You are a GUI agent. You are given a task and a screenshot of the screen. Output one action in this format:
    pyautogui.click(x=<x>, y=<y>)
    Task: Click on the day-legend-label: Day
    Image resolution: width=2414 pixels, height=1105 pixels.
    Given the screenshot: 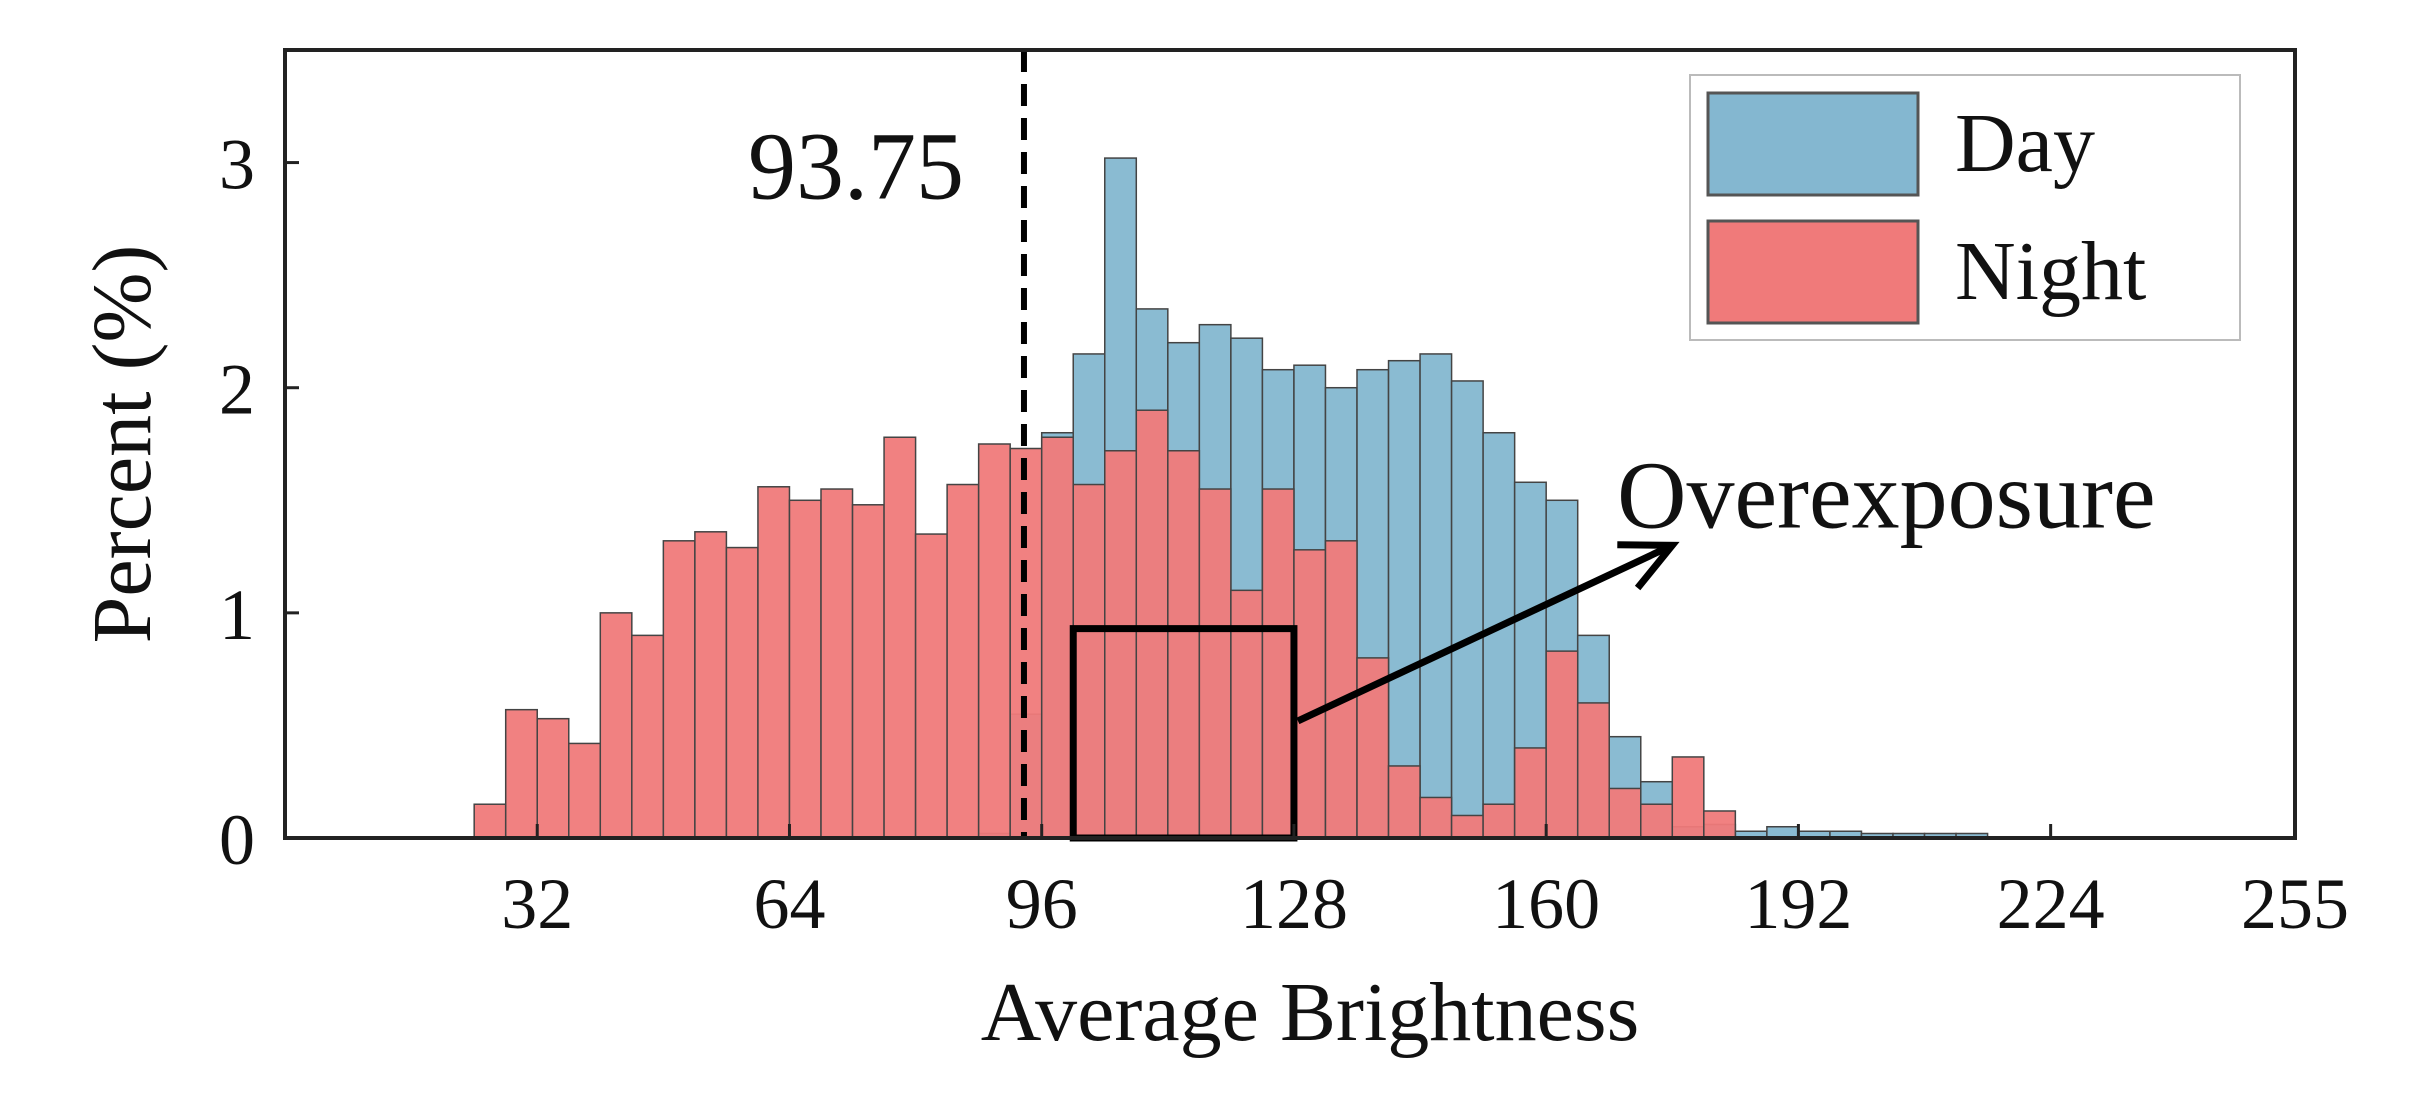 What is the action you would take?
    pyautogui.click(x=2025, y=143)
    